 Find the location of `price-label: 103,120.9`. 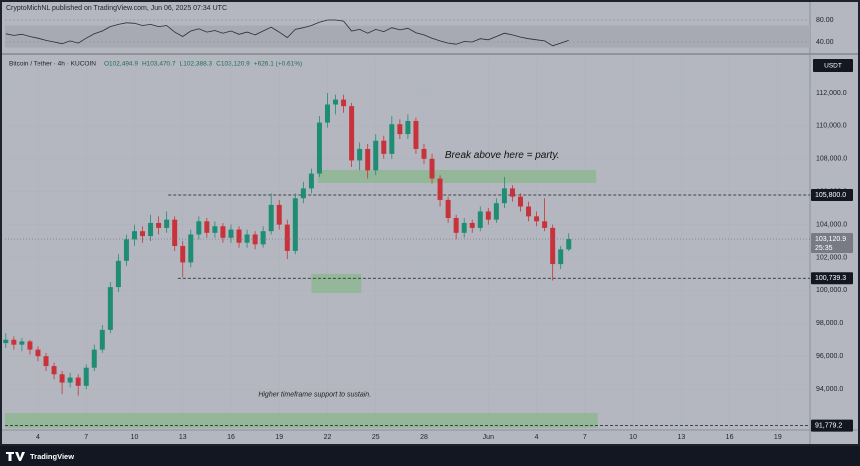

price-label: 103,120.9 is located at coordinates (830, 239).